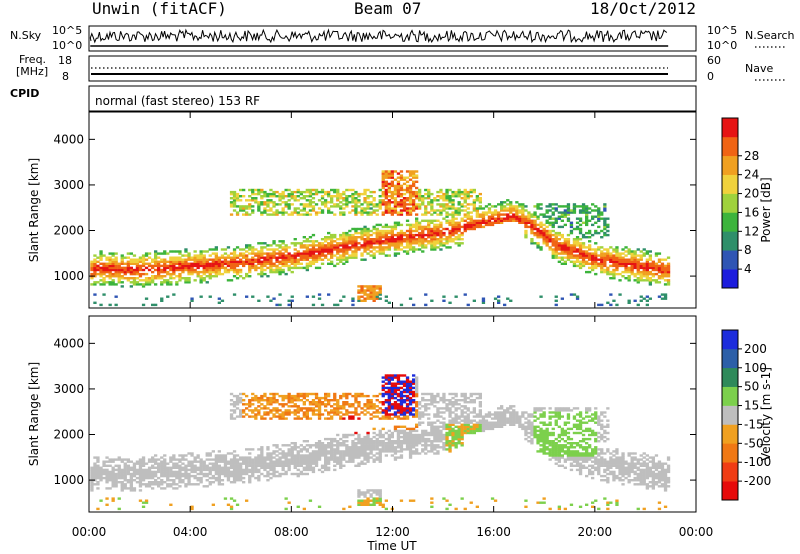  I want to click on cpid-label: CPID, so click(25, 93).